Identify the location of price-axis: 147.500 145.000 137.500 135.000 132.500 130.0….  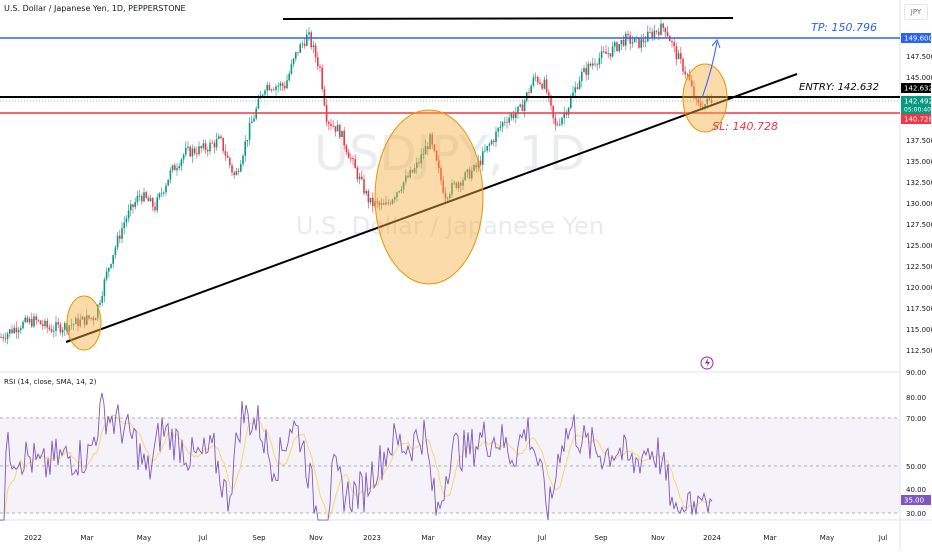
(916, 194).